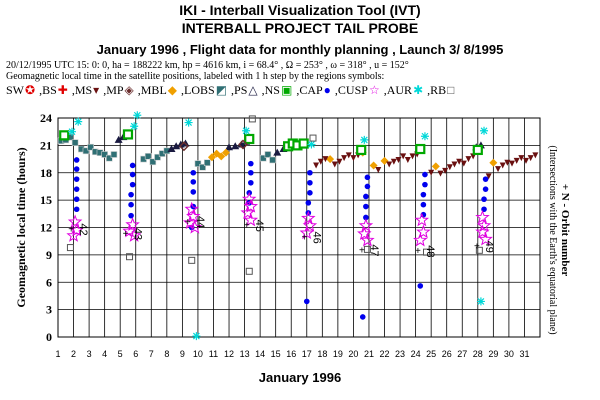 This screenshot has height=400, width=600. What do you see at coordinates (135, 354) in the screenshot?
I see `x-tick-label: 6` at bounding box center [135, 354].